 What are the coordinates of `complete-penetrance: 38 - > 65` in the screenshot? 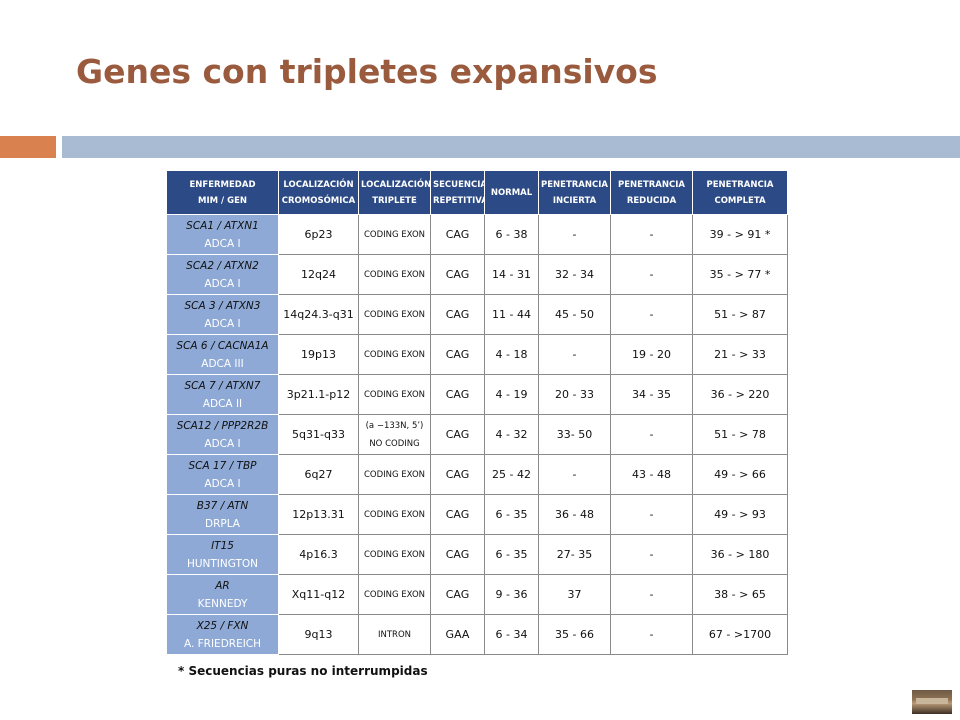 It's located at (740, 594).